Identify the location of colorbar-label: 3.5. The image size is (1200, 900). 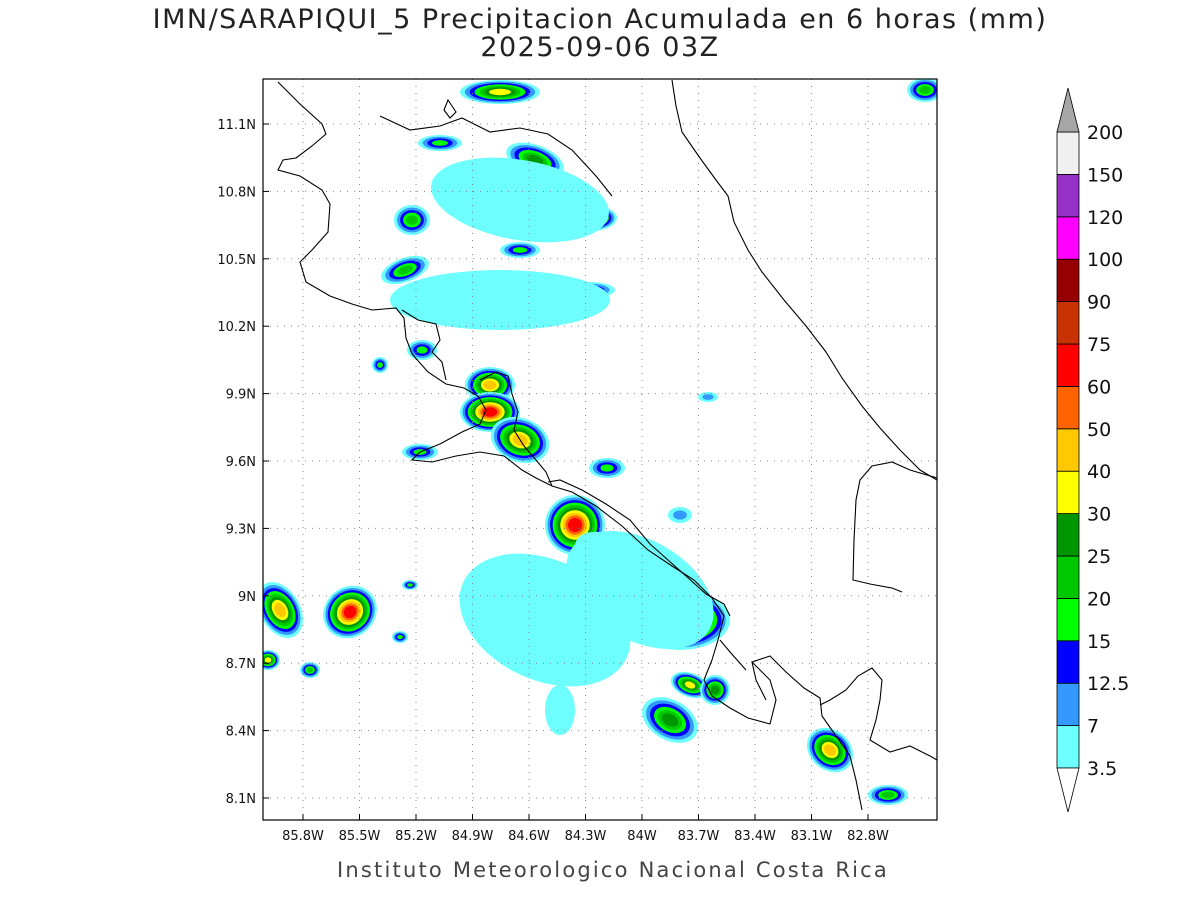
(1102, 769).